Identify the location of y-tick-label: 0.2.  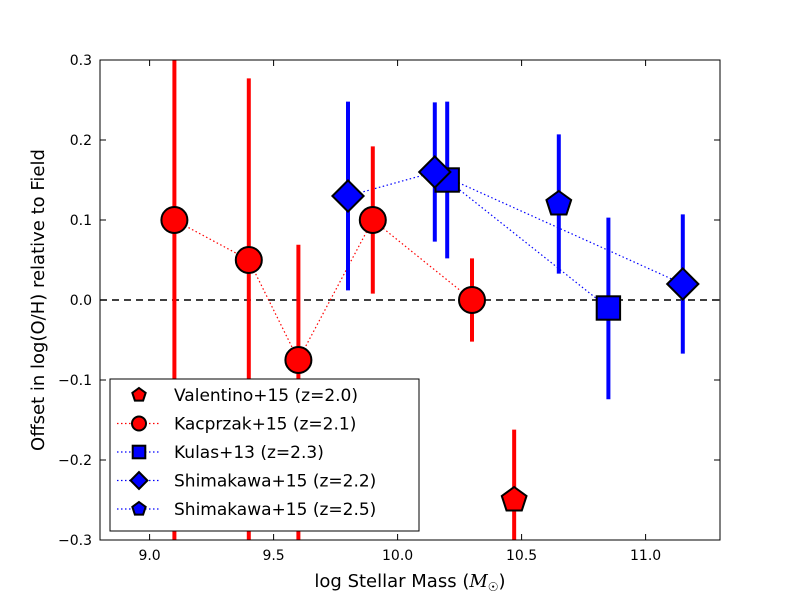
(81, 141).